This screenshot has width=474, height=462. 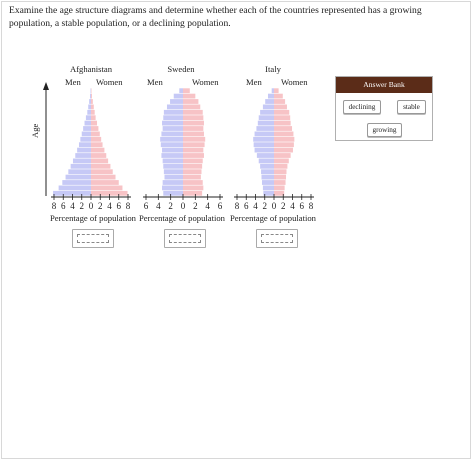 I want to click on answer-chip-growing: growing, so click(x=384, y=130).